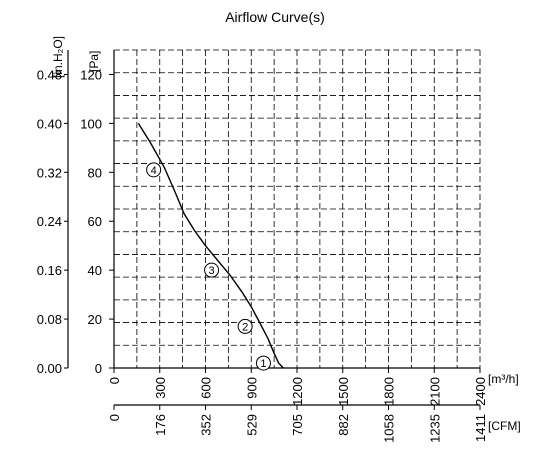  I want to click on inh2o-tick-label: 0.16, so click(49, 270).